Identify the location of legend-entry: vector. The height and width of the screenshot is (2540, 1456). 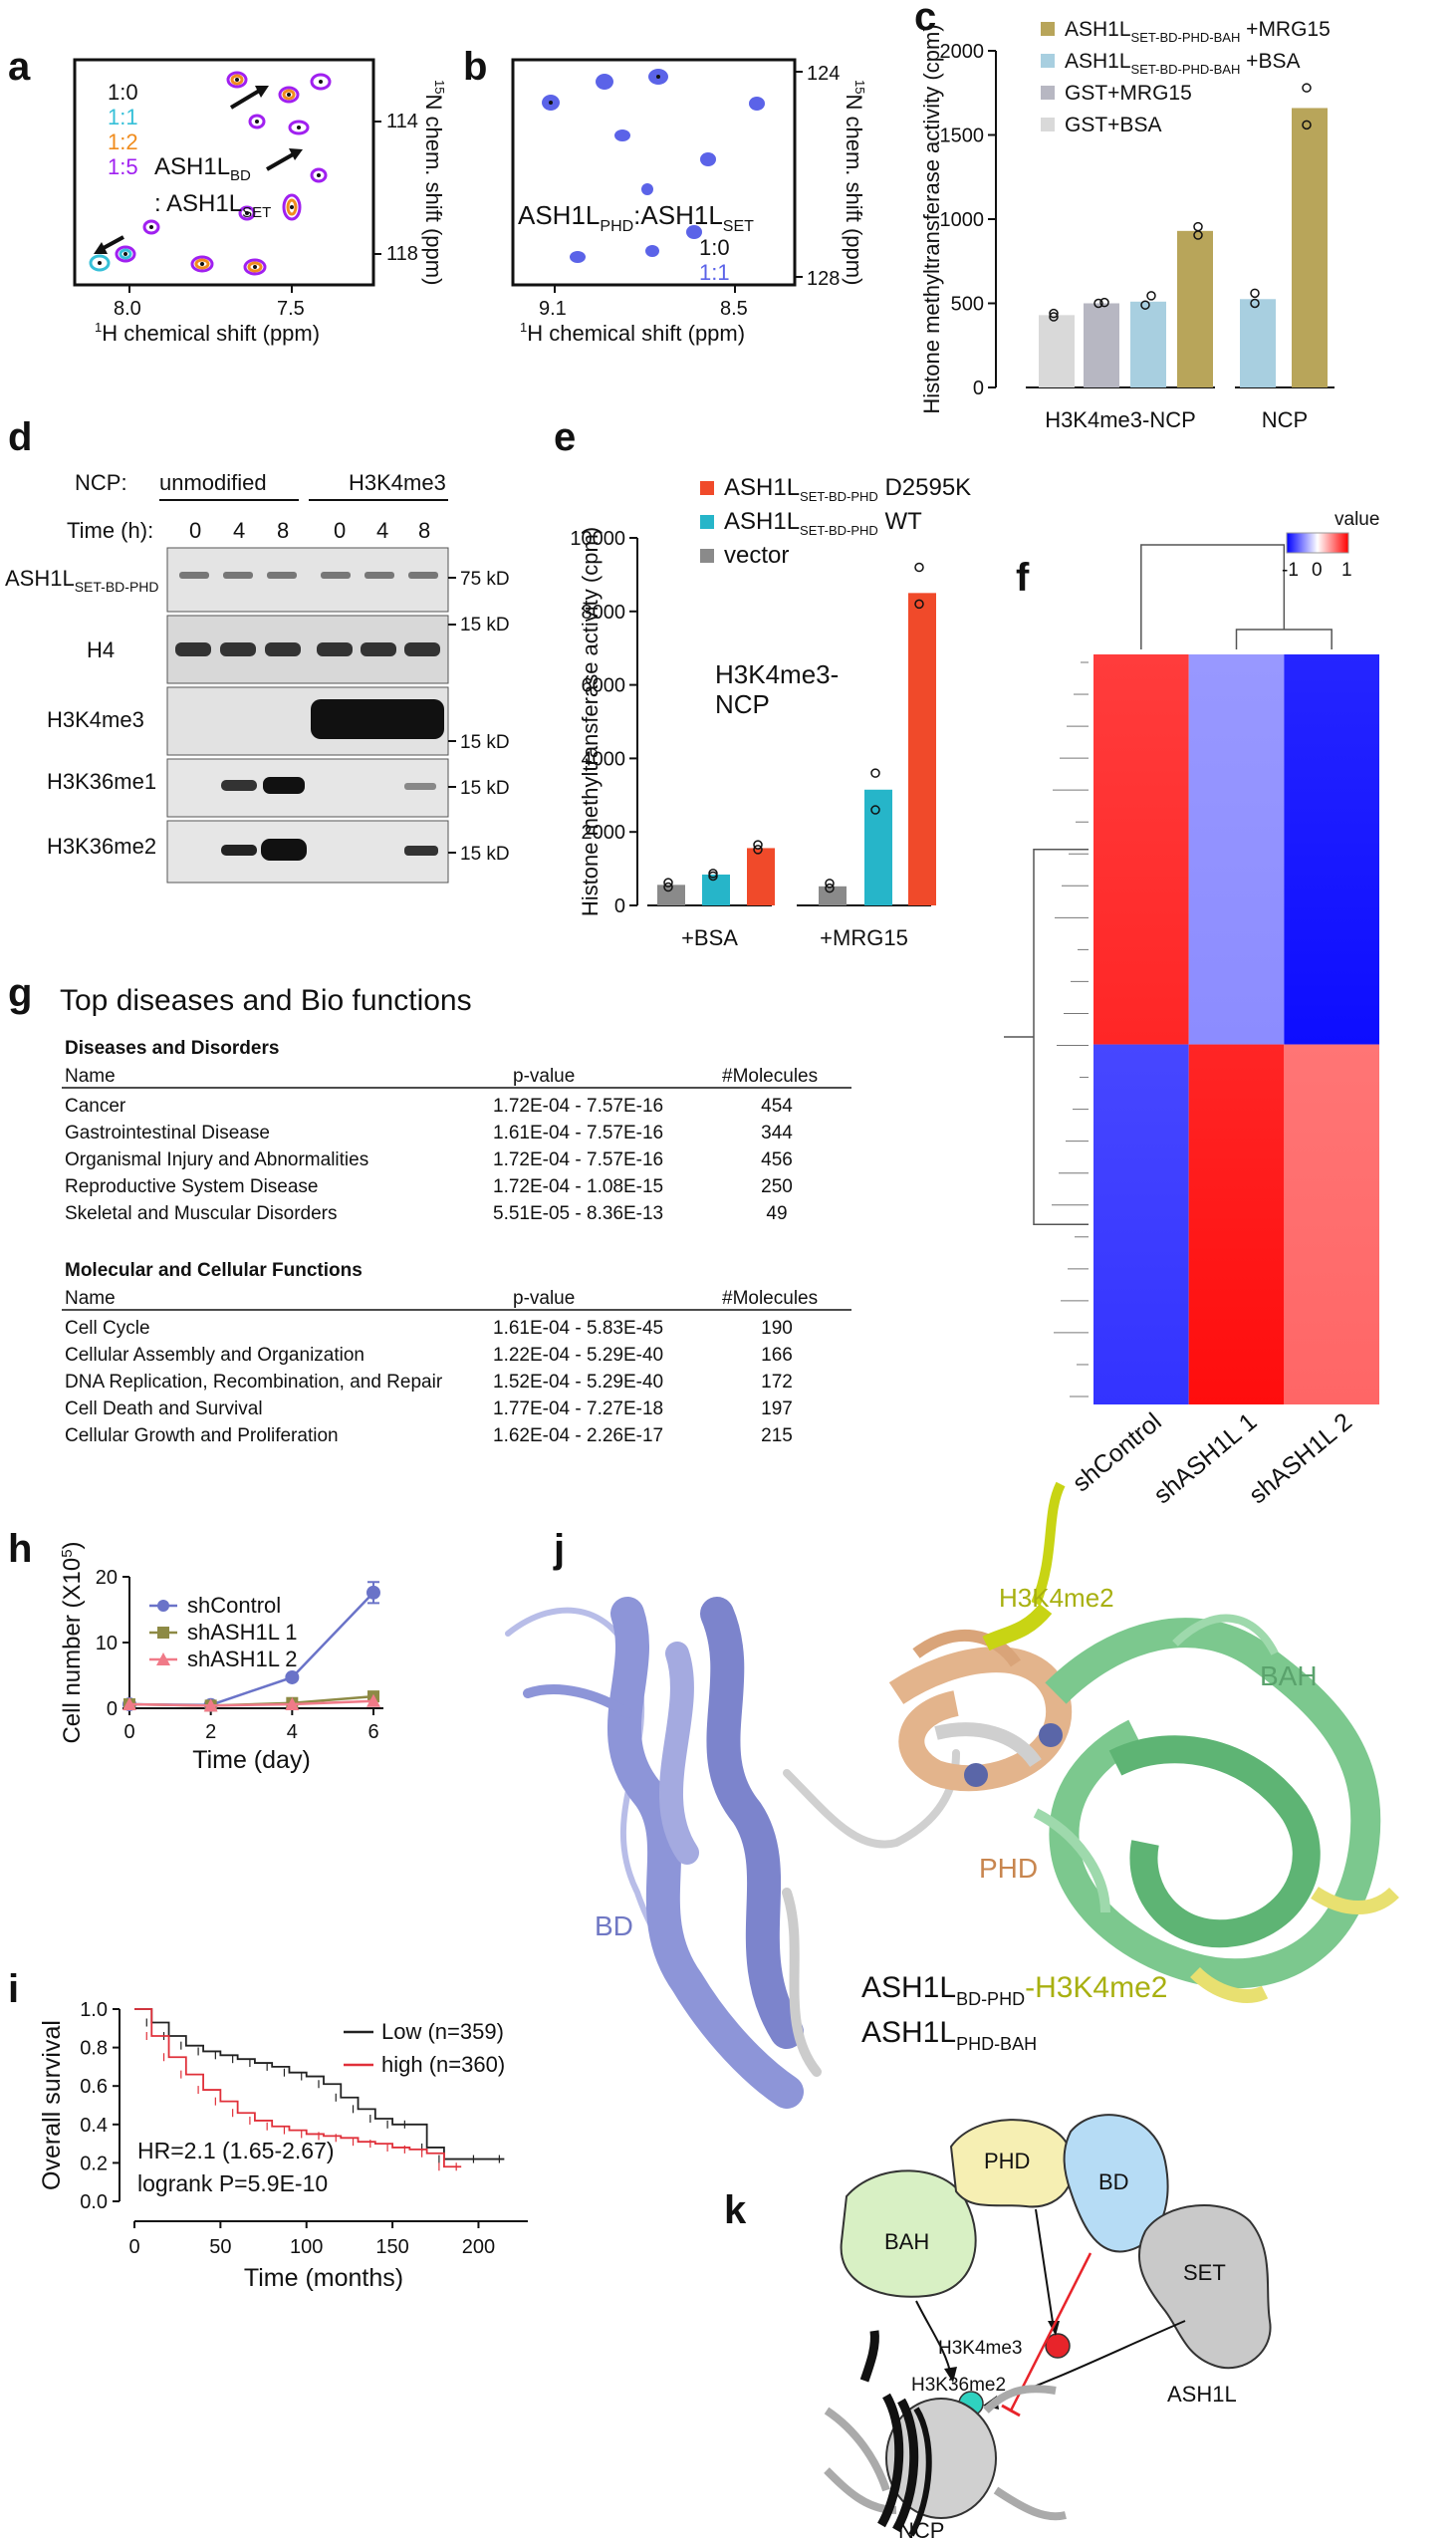
(756, 555).